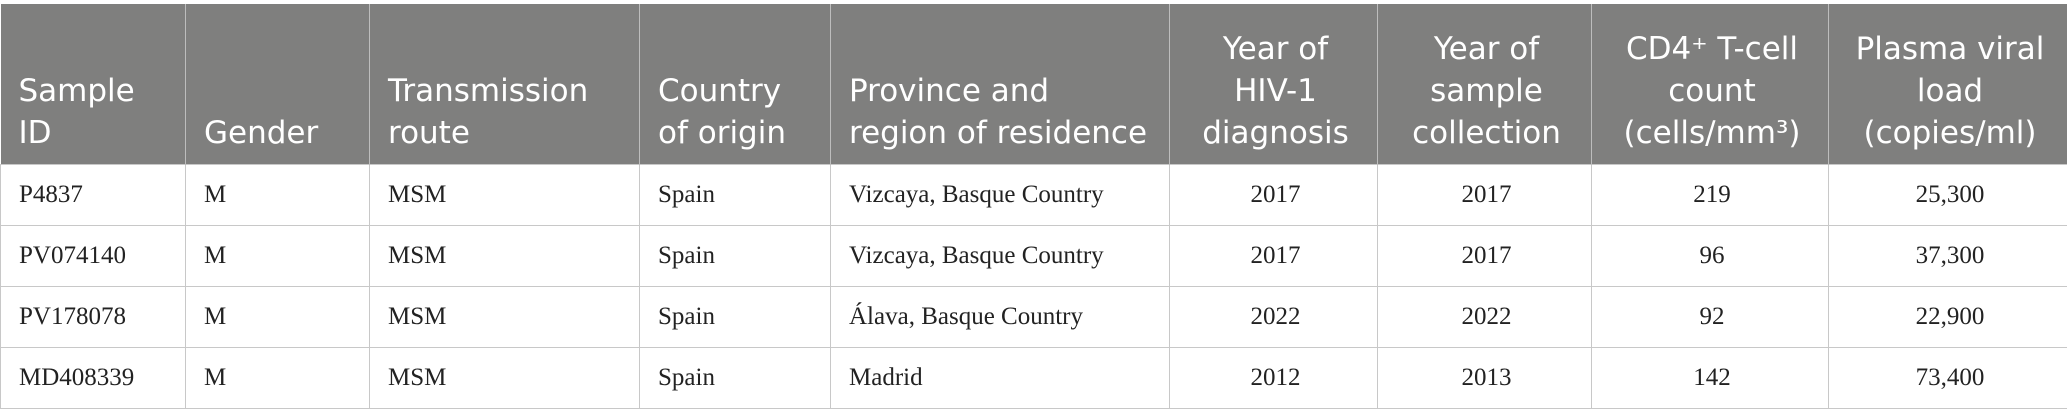  I want to click on header-cell: Gender, so click(277, 84).